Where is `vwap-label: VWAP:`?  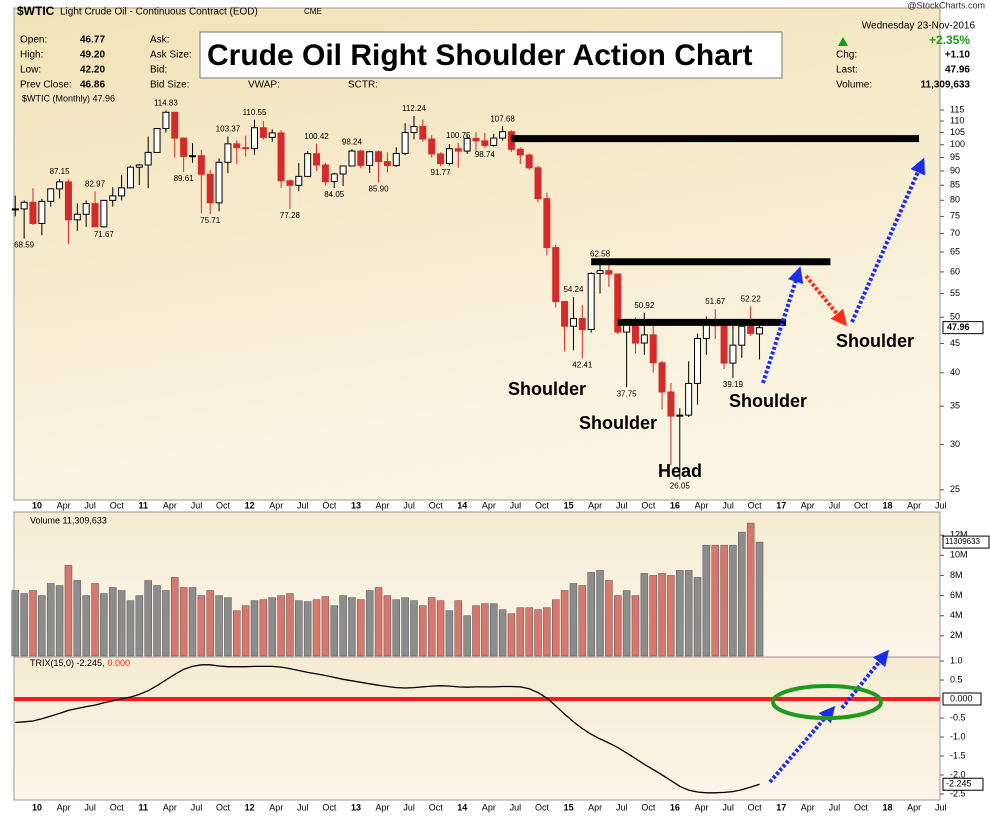 vwap-label: VWAP: is located at coordinates (264, 85).